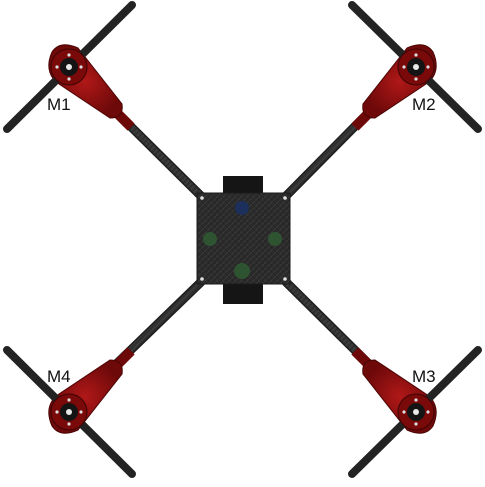 This screenshot has width=485, height=487. What do you see at coordinates (69, 412) in the screenshot?
I see `motor-hub-m4` at bounding box center [69, 412].